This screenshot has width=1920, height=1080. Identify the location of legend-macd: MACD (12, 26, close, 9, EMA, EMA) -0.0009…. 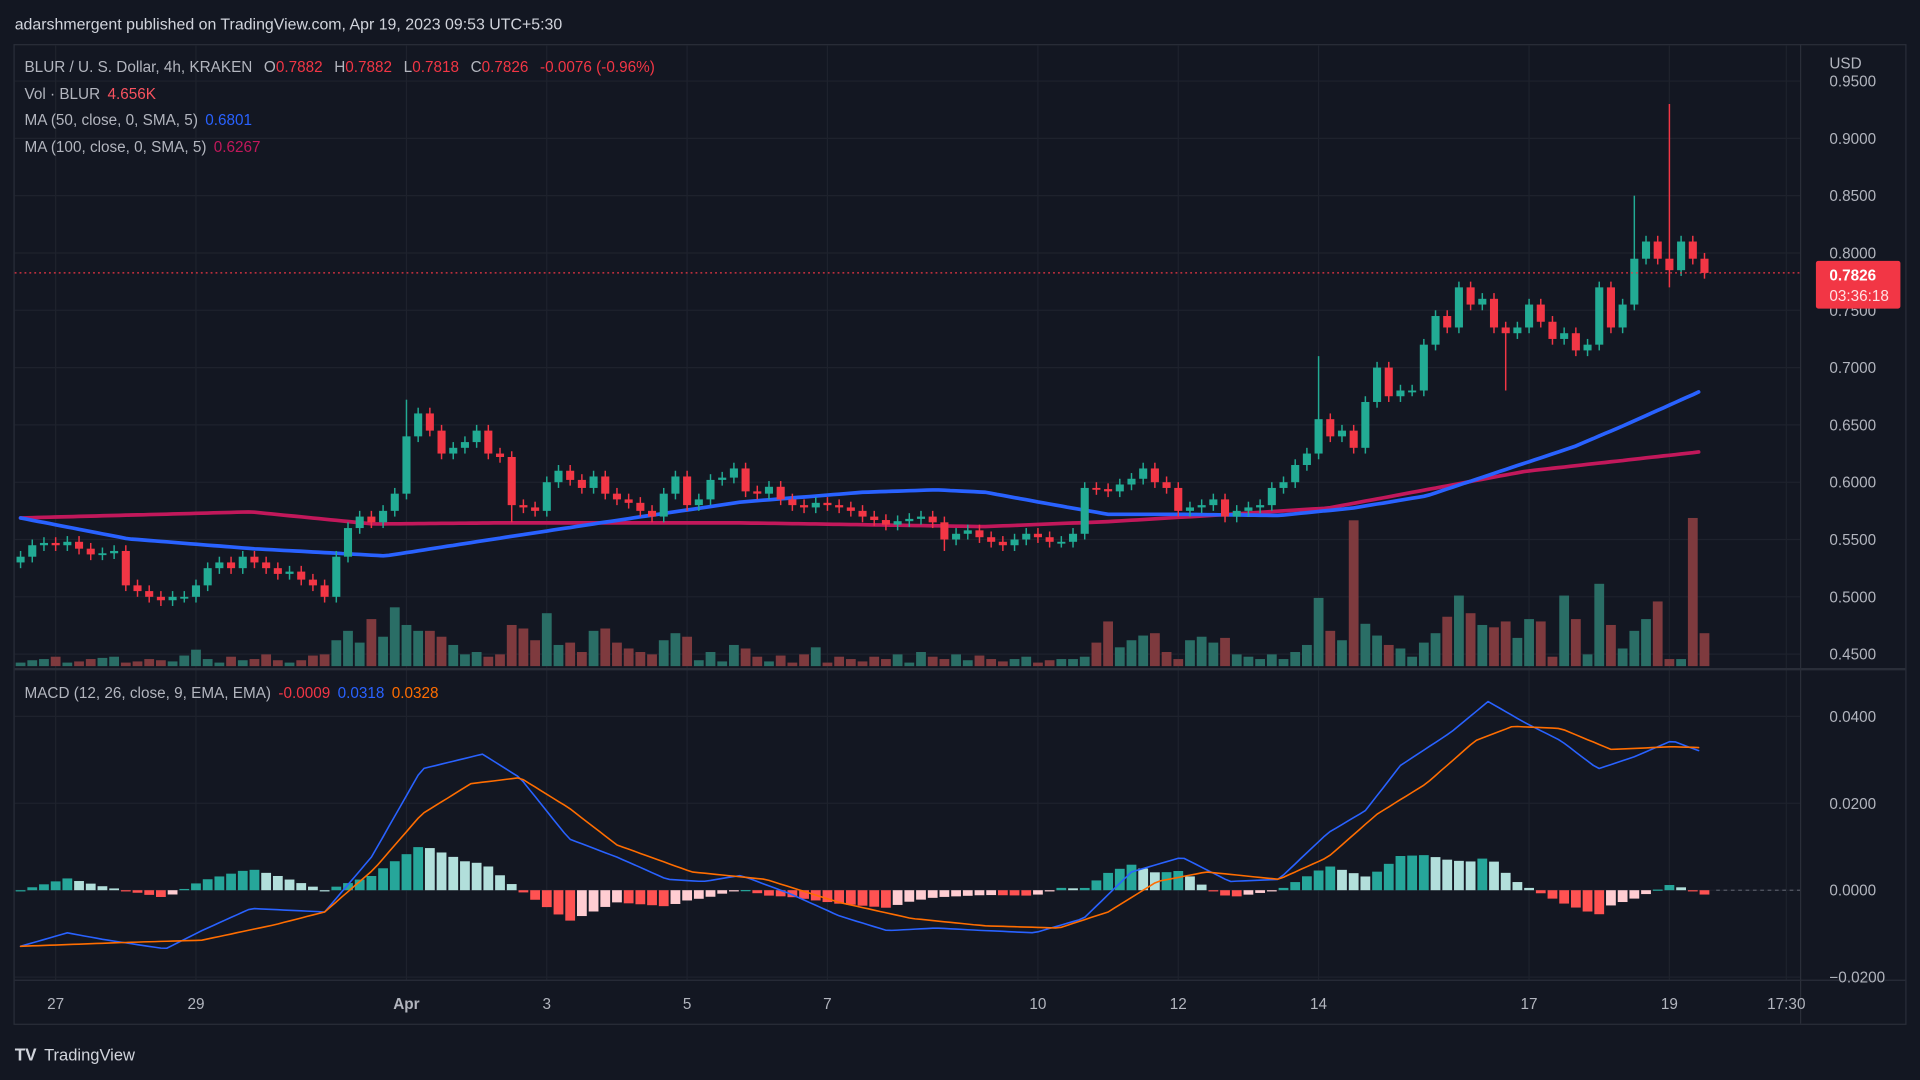
(231, 693).